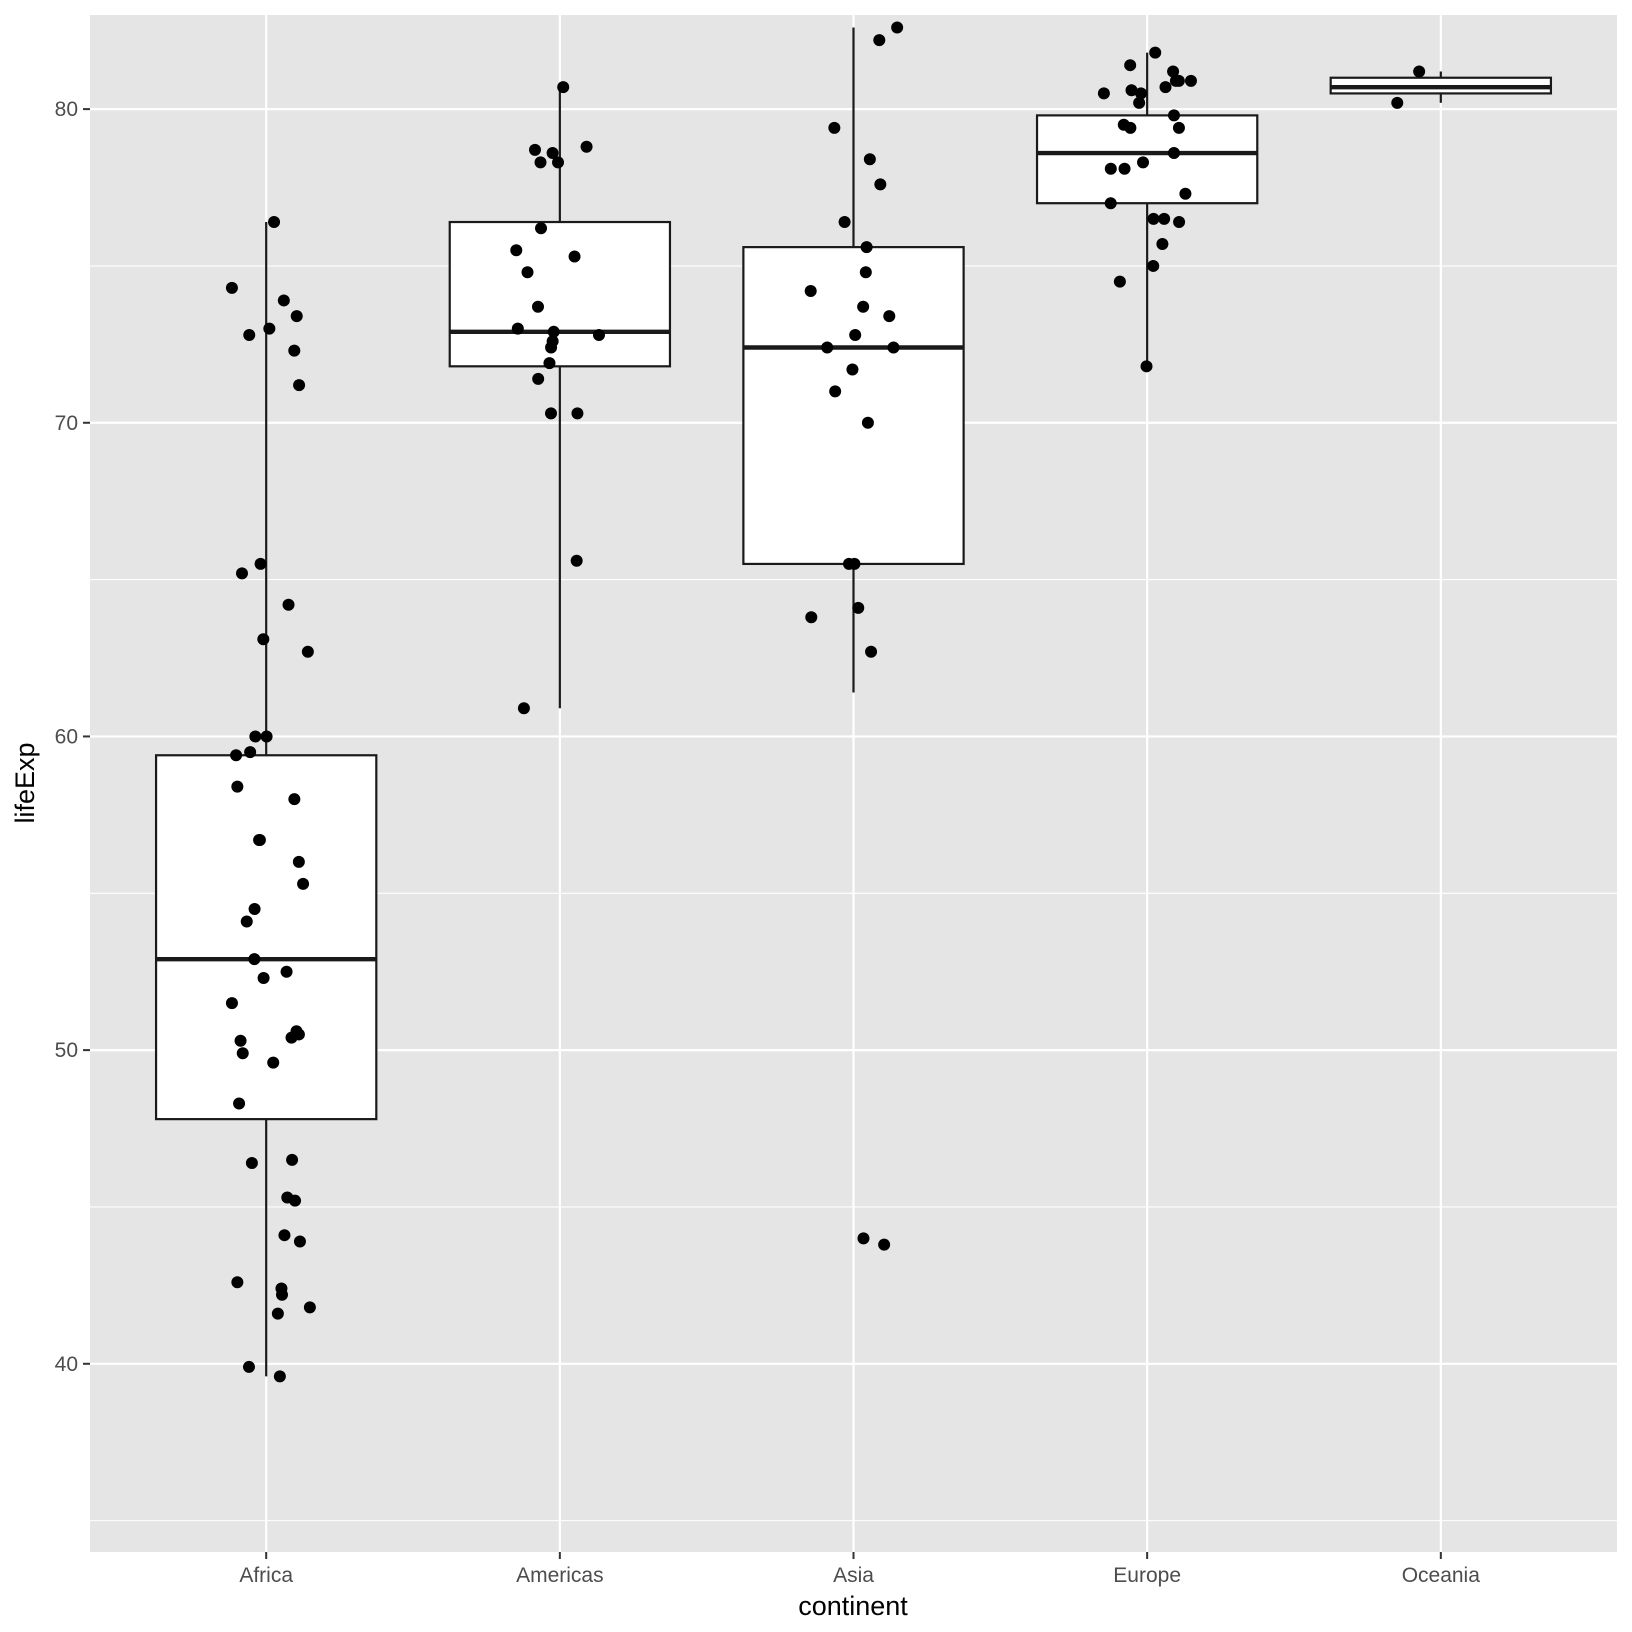  What do you see at coordinates (25, 782) in the screenshot?
I see `y-axis-title: lifeExp` at bounding box center [25, 782].